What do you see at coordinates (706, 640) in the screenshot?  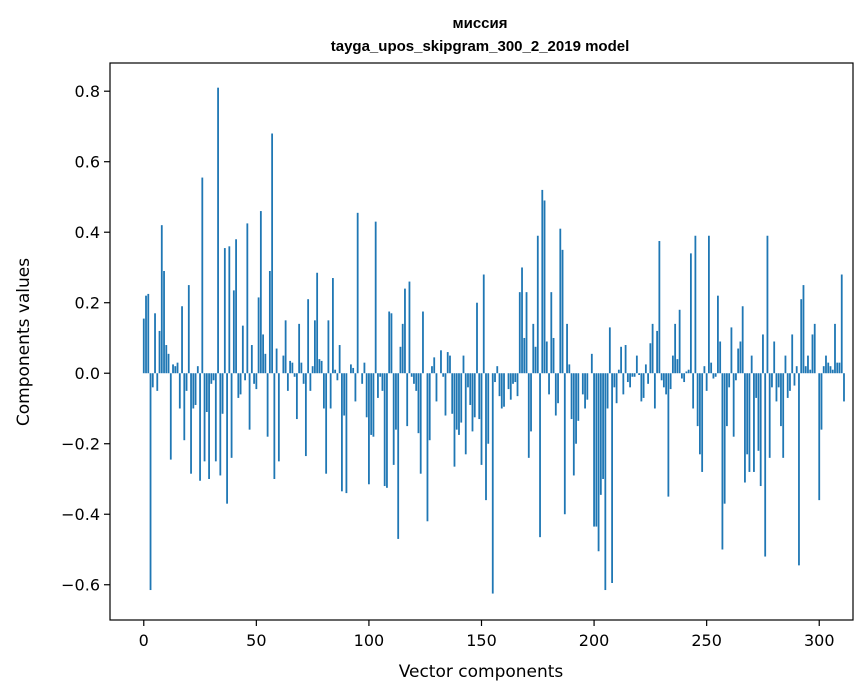 I see `x-tick-label: 250` at bounding box center [706, 640].